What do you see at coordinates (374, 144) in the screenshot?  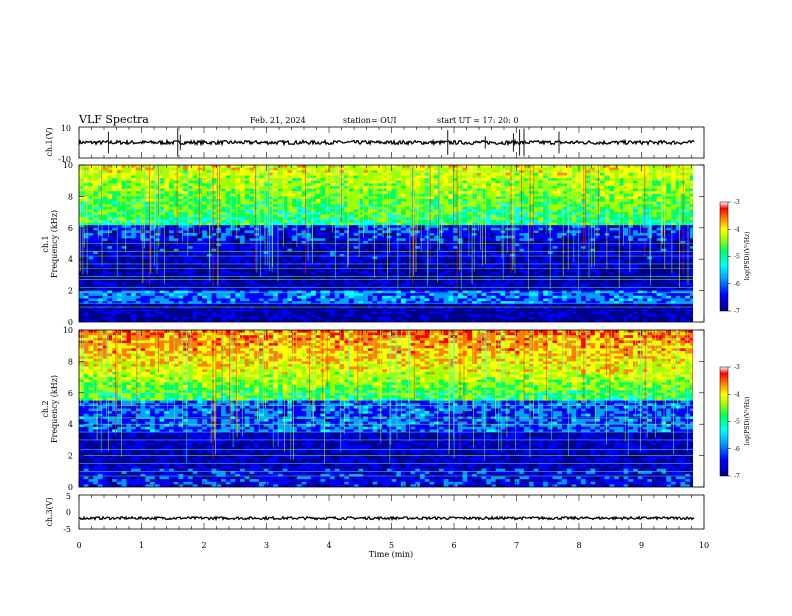 I see `ch1-waveform-panel: 10 -10 ch.1(V)` at bounding box center [374, 144].